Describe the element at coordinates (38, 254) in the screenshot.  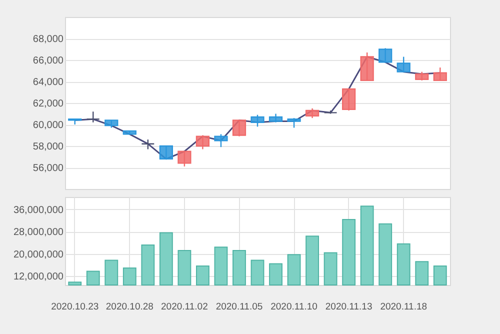
I see `y-tick-label: 20,000,000` at that location.